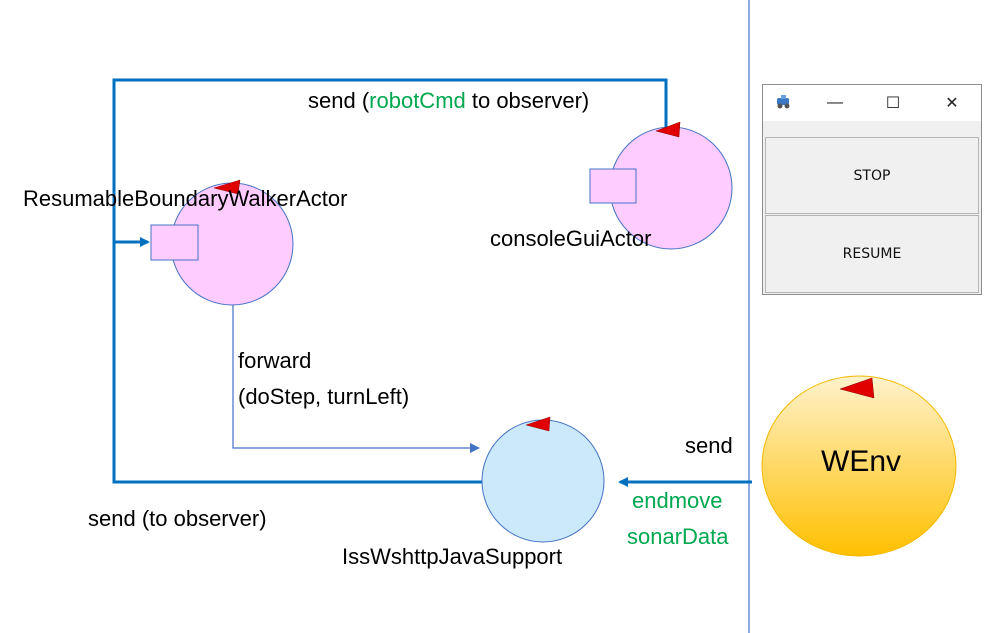  I want to click on send-to-observer-label: send (to observer), so click(177, 518).